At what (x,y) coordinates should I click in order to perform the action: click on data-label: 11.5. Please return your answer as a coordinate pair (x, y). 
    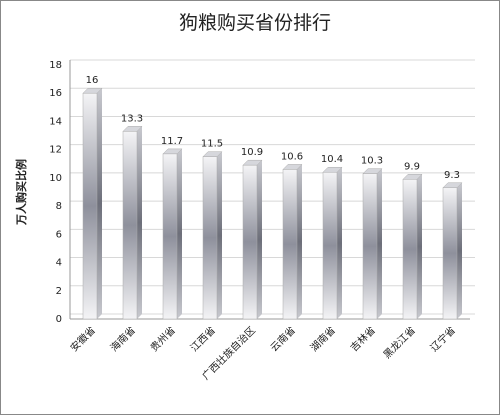
    Looking at the image, I should click on (212, 144).